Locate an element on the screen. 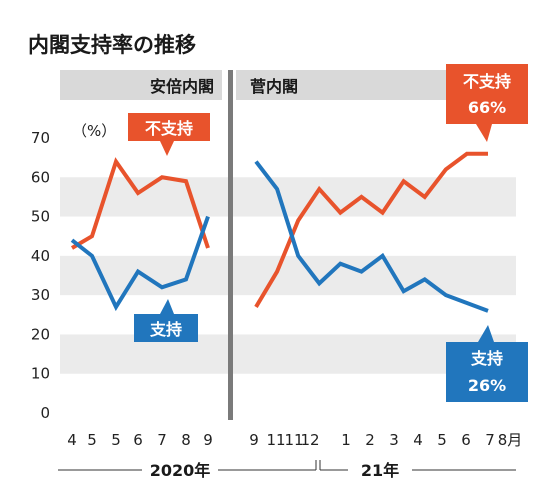 This screenshot has height=504, width=550. abe-approve-pointer is located at coordinates (167, 306).